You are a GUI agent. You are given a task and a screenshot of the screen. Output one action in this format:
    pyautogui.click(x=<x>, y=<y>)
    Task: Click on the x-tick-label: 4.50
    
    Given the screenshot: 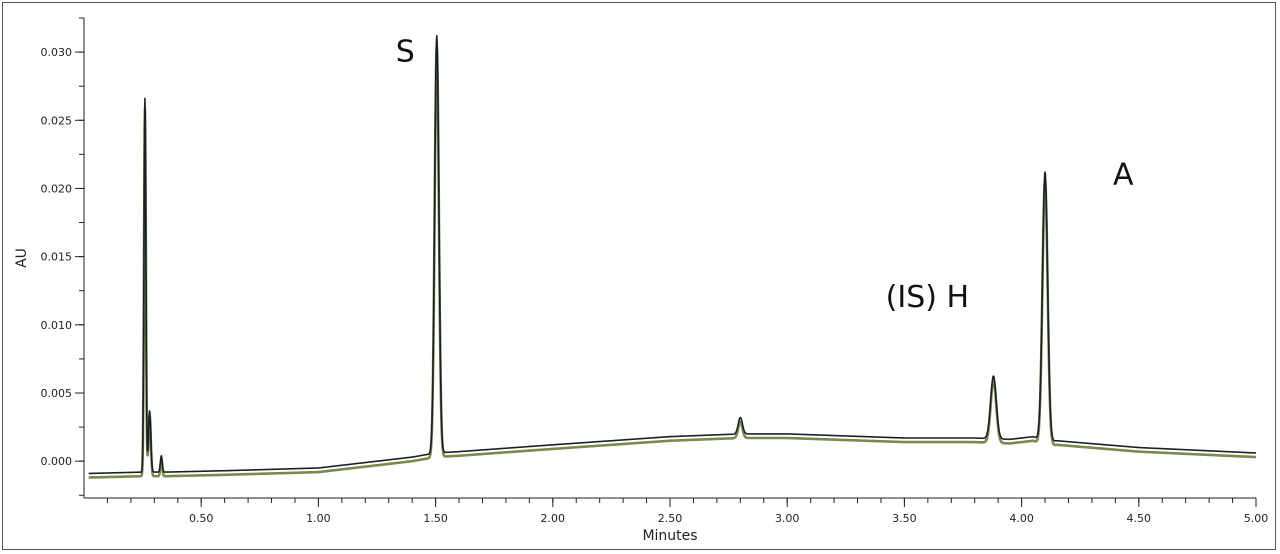 What is the action you would take?
    pyautogui.click(x=1139, y=518)
    